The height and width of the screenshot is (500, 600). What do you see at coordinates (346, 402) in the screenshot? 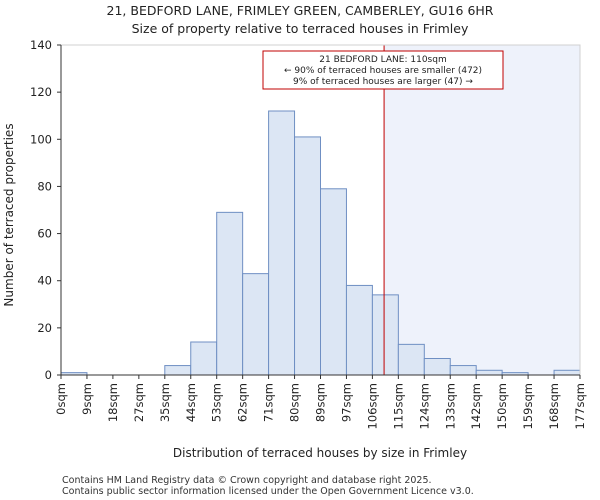
I see `x-tick-label: 97sqm` at bounding box center [346, 402].